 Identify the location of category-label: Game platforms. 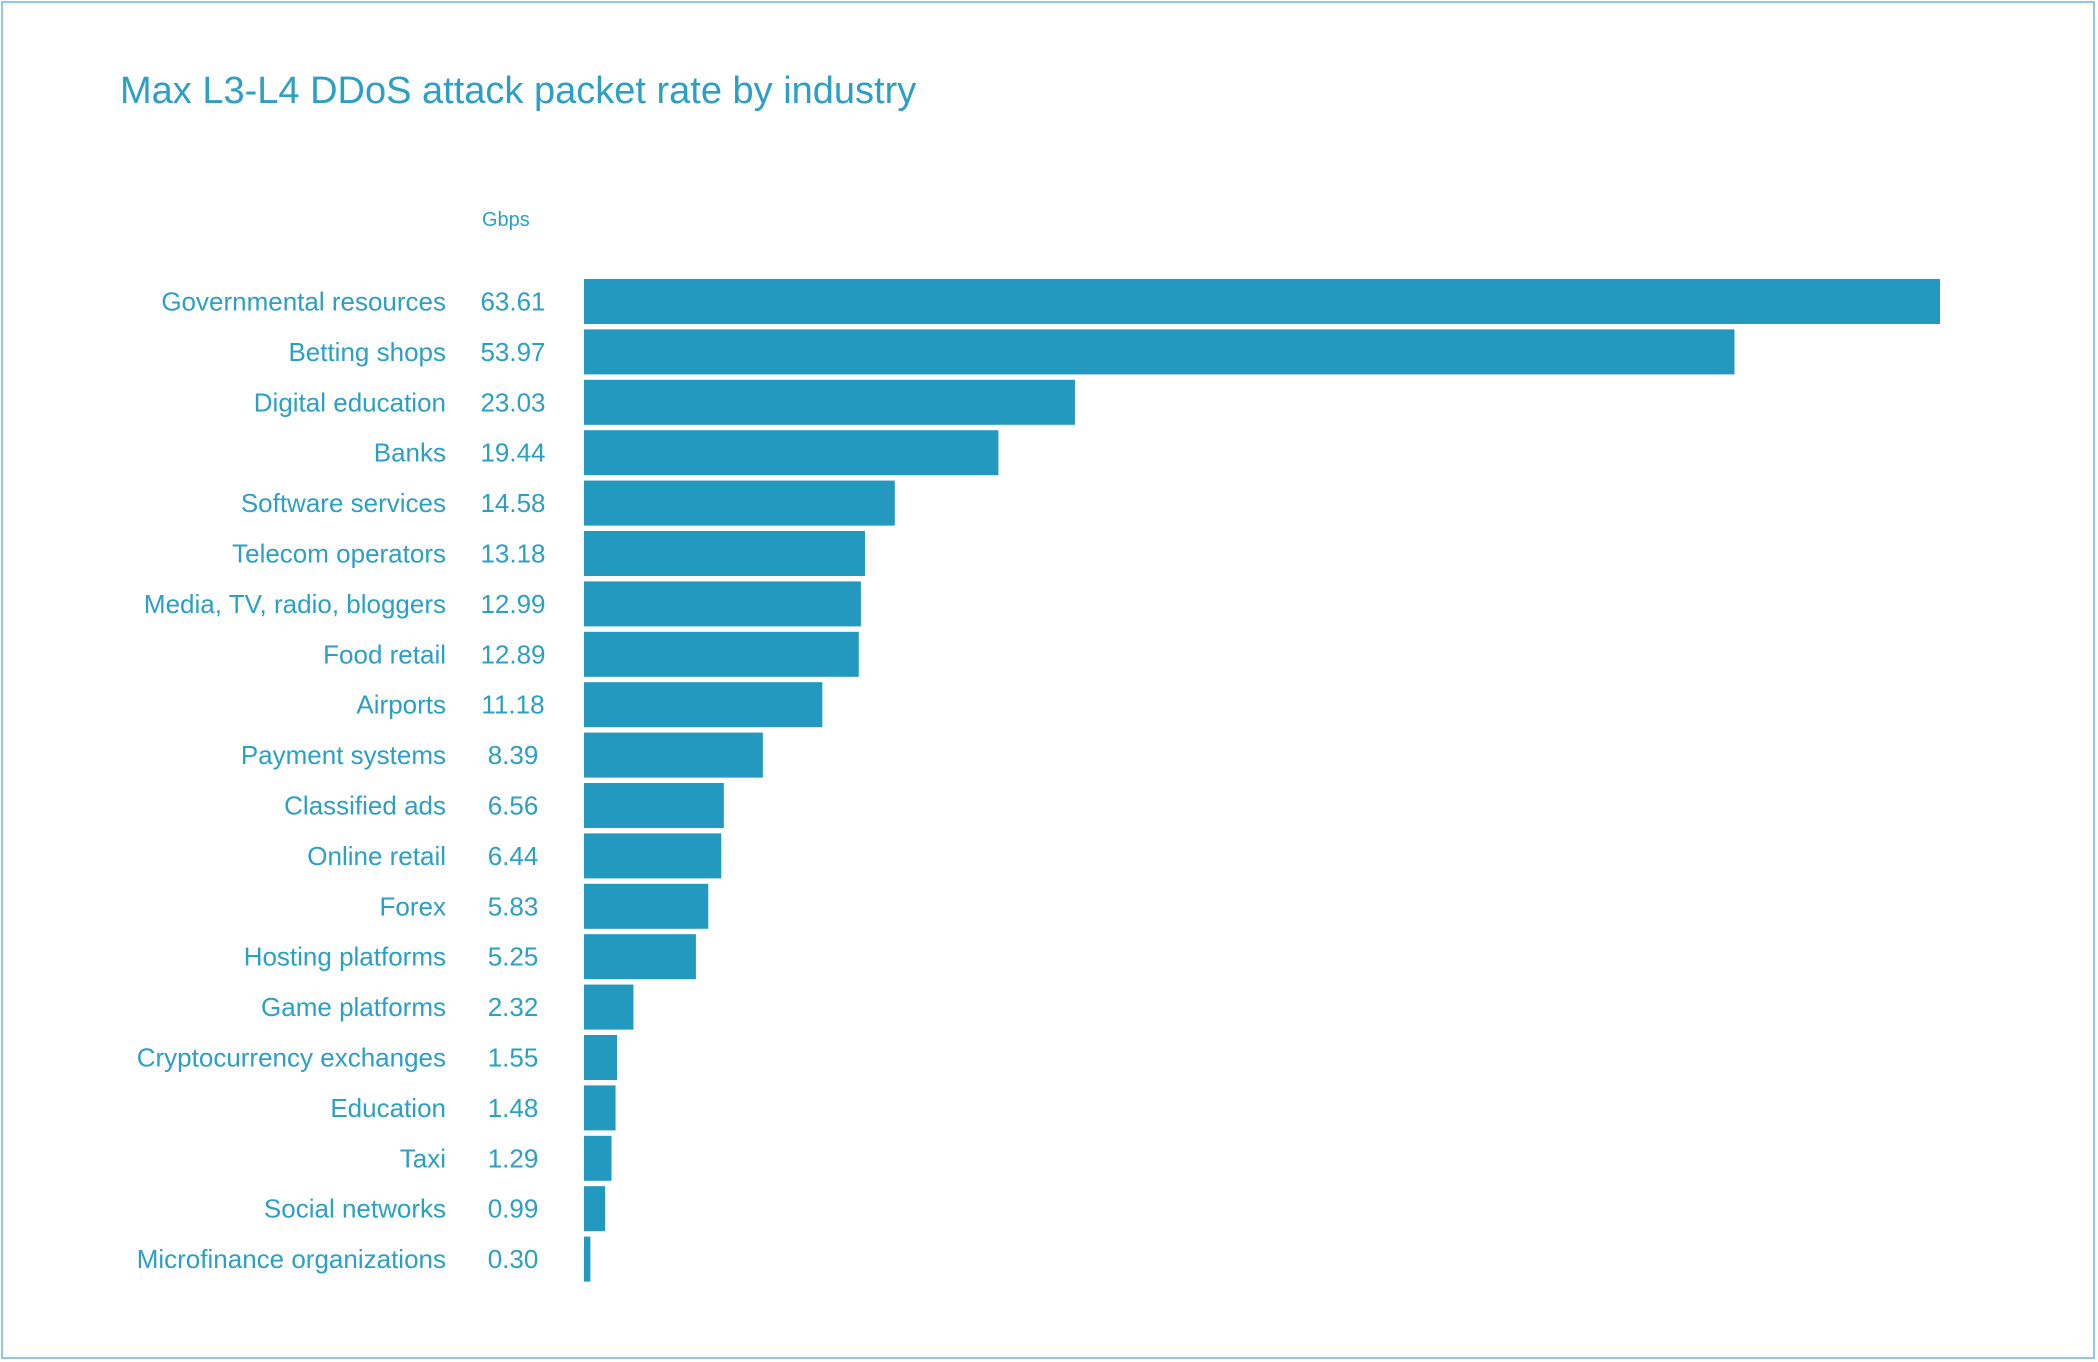
(353, 1007).